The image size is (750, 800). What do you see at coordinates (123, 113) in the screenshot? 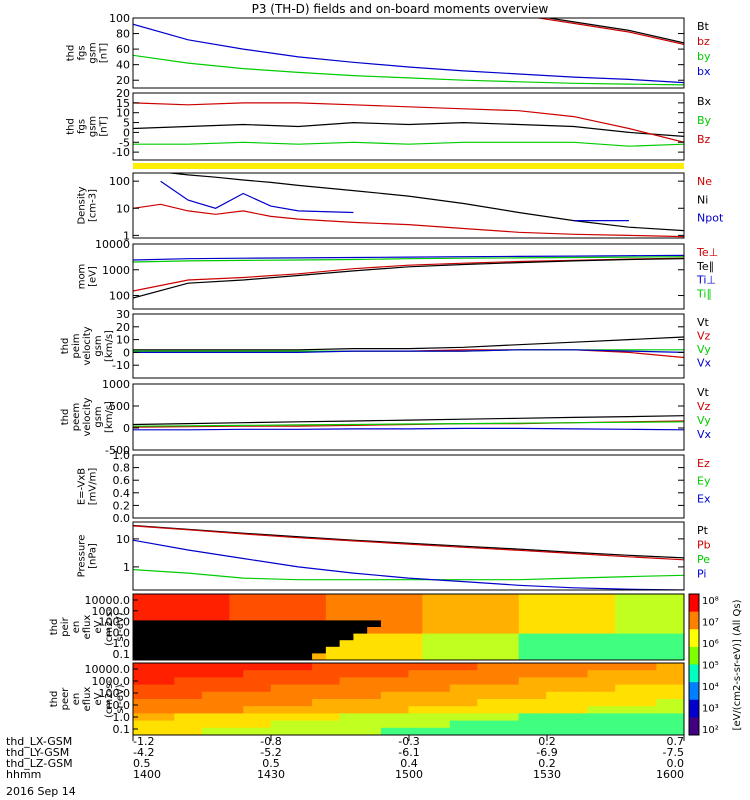
I see `tick-label: 10` at bounding box center [123, 113].